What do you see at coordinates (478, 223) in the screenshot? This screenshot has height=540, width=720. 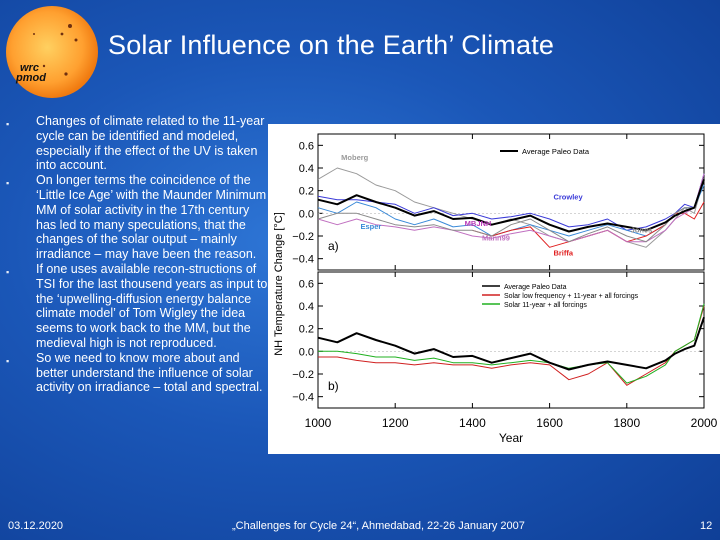 I see `series-annotation: MBJNH` at bounding box center [478, 223].